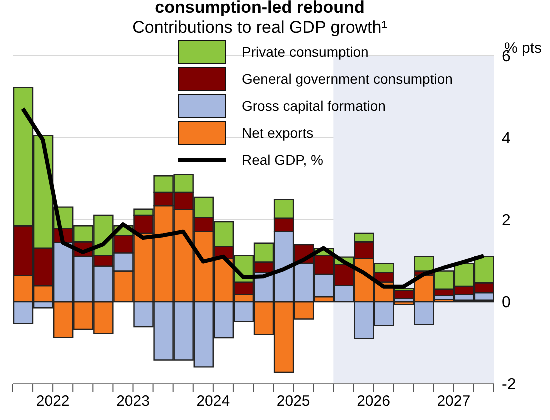 This screenshot has height=420, width=550. I want to click on x-tick-label: 2022, so click(53, 401).